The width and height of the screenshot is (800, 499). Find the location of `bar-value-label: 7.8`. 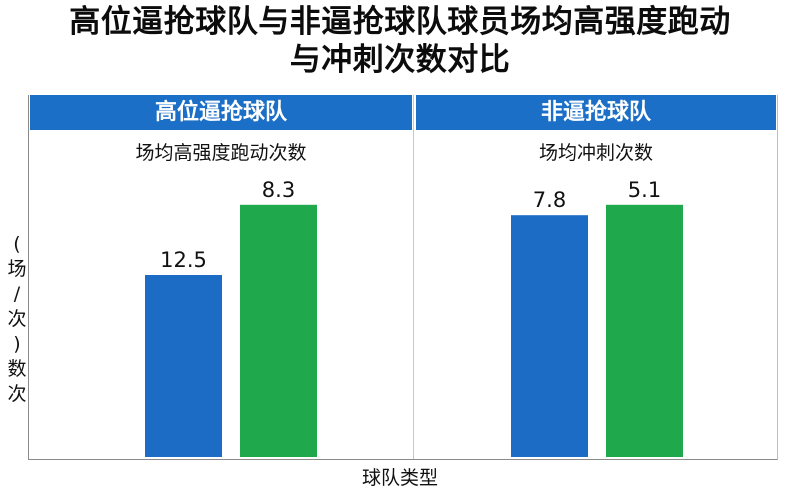

bar-value-label: 7.8 is located at coordinates (549, 200).